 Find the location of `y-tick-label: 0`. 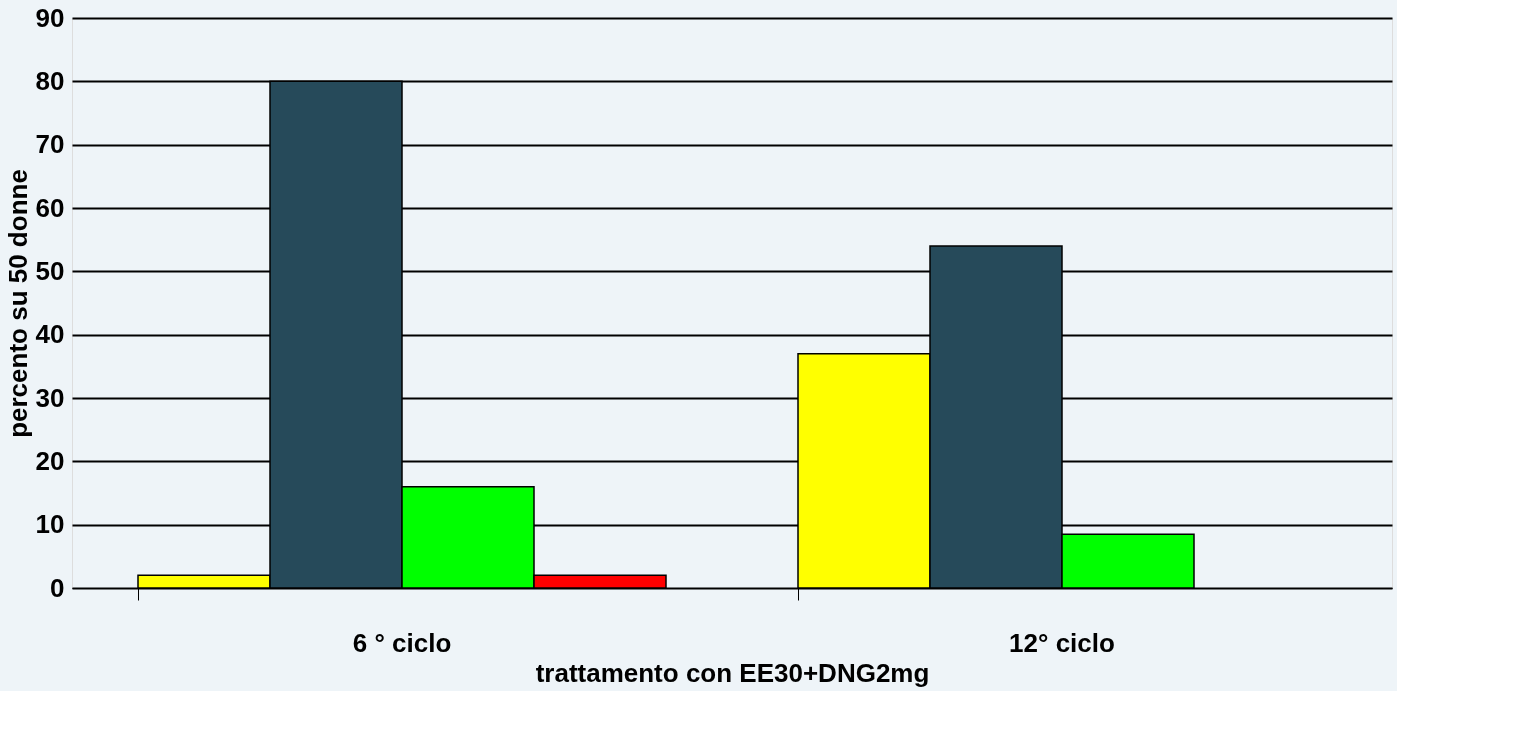

y-tick-label: 0 is located at coordinates (57, 587).